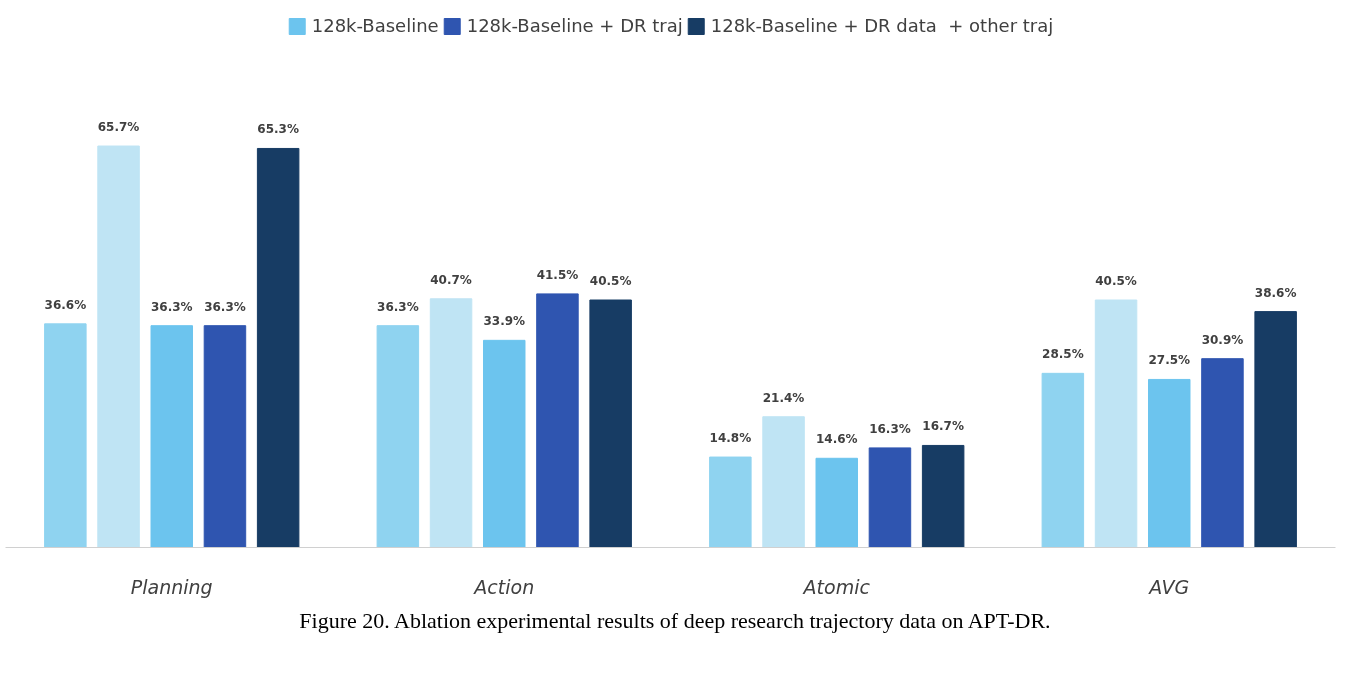 This screenshot has width=1365, height=695. I want to click on data-label: 41.5%, so click(557, 274).